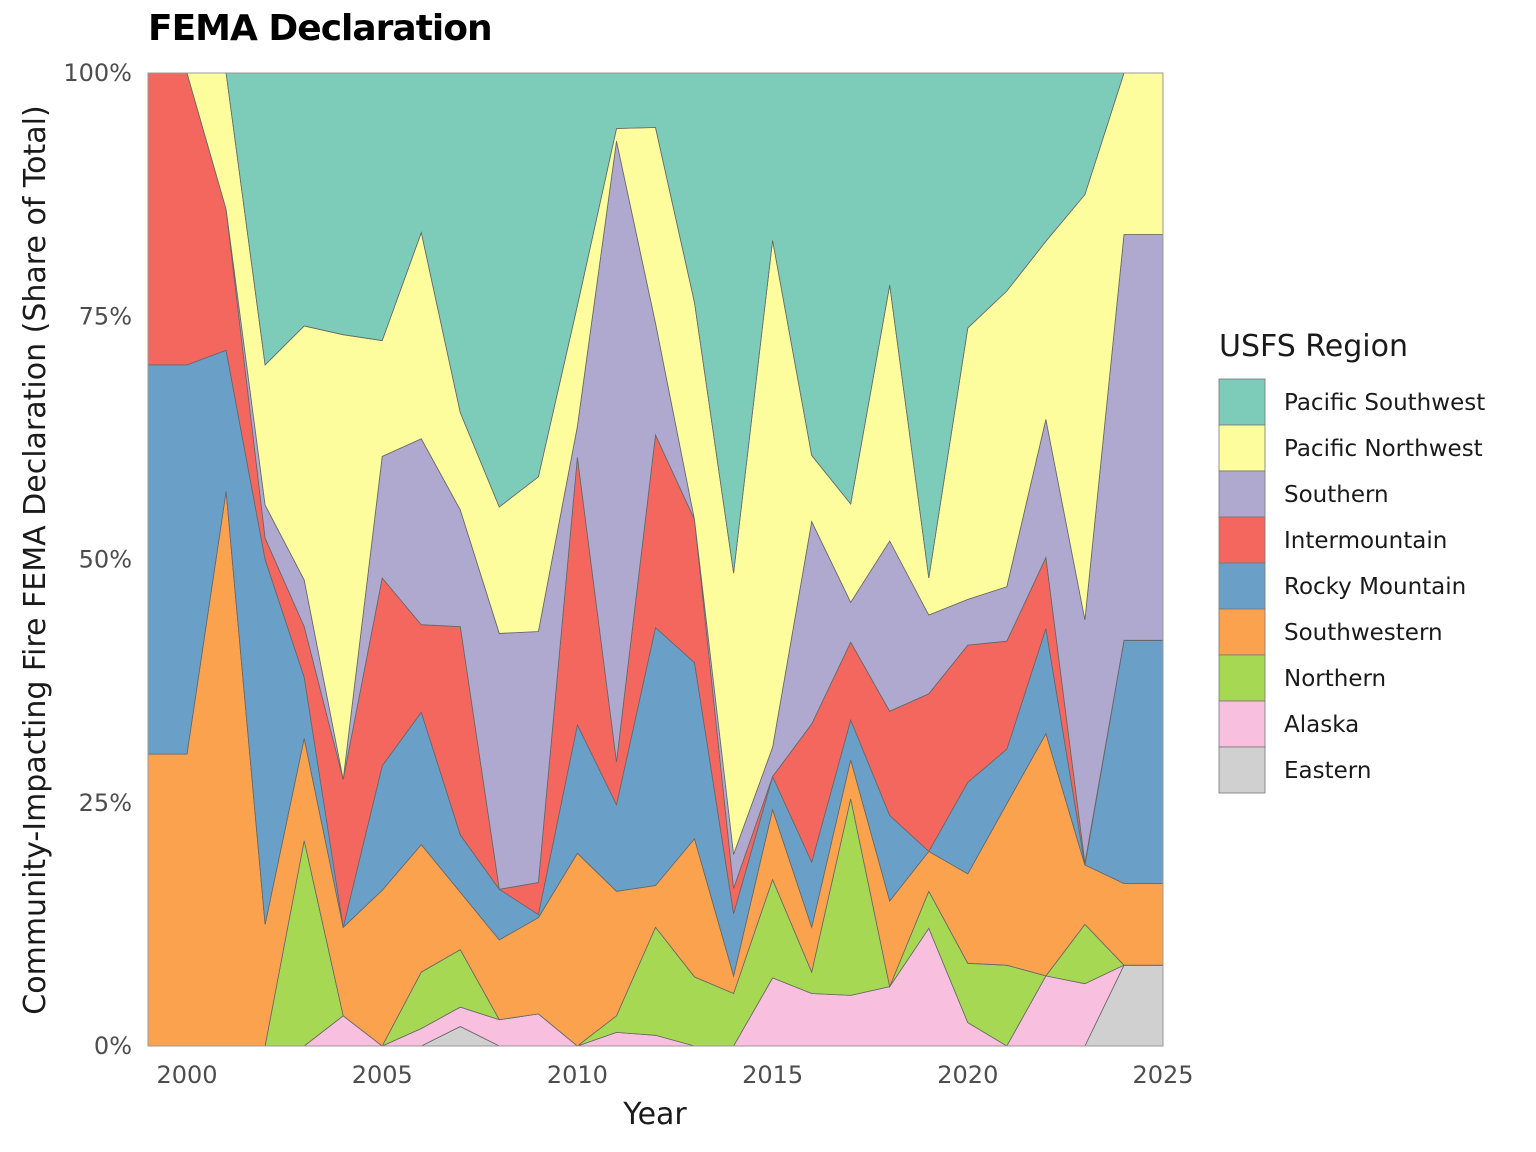  Describe the element at coordinates (113, 1046) in the screenshot. I see `y-tick-label: 0%` at that location.